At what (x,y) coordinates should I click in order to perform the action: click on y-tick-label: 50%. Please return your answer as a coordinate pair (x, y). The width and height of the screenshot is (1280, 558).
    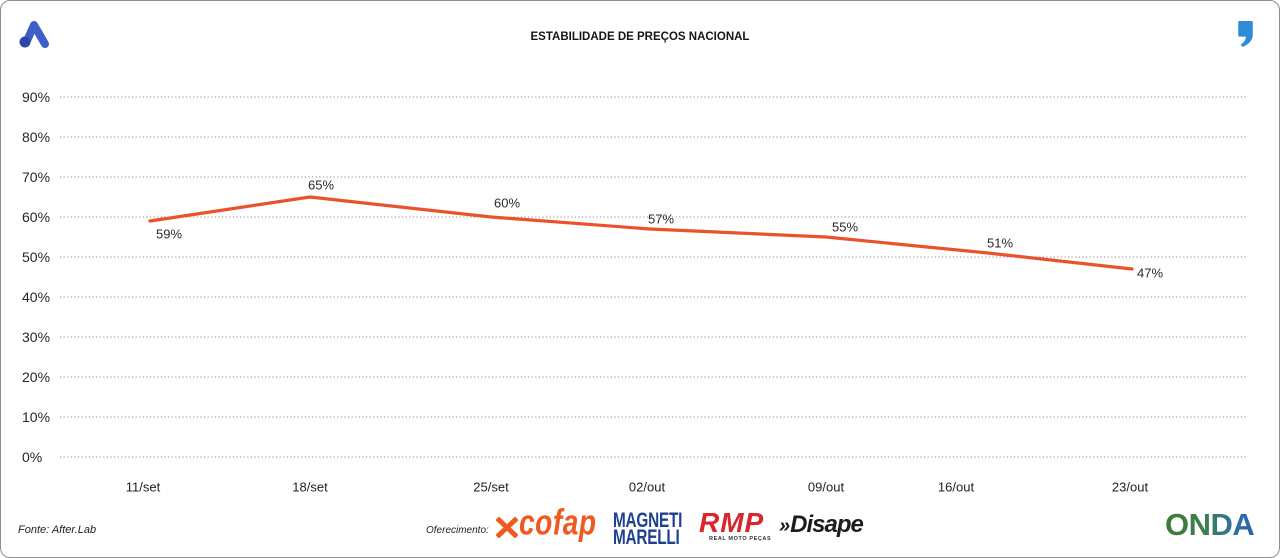
    Looking at the image, I should click on (36, 257).